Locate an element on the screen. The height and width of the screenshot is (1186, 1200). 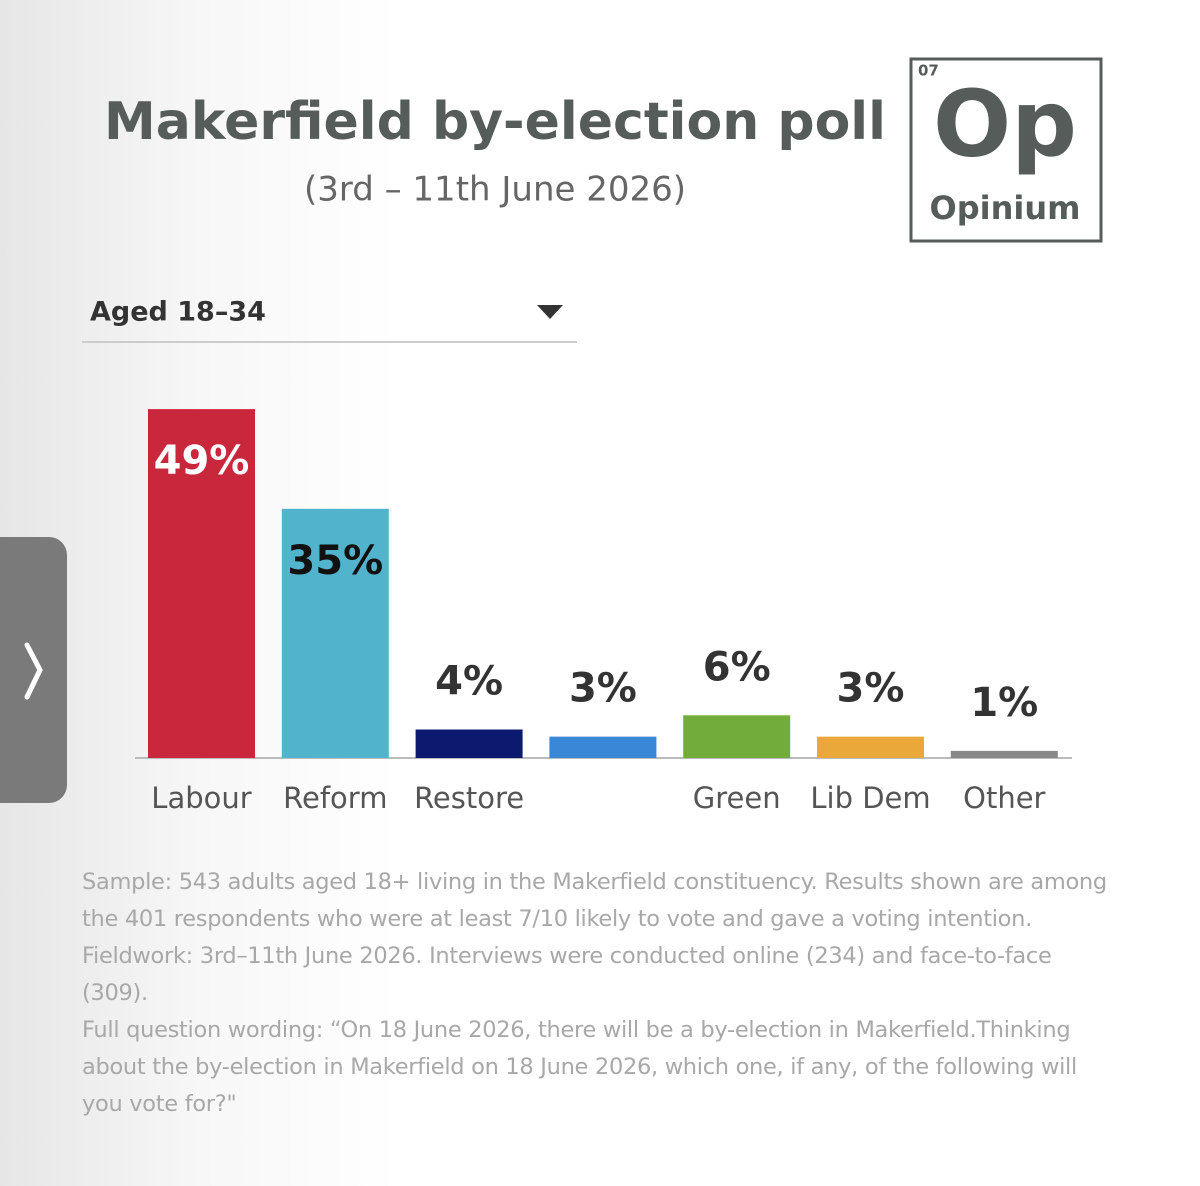
x-tick-label: Reform is located at coordinates (335, 798).